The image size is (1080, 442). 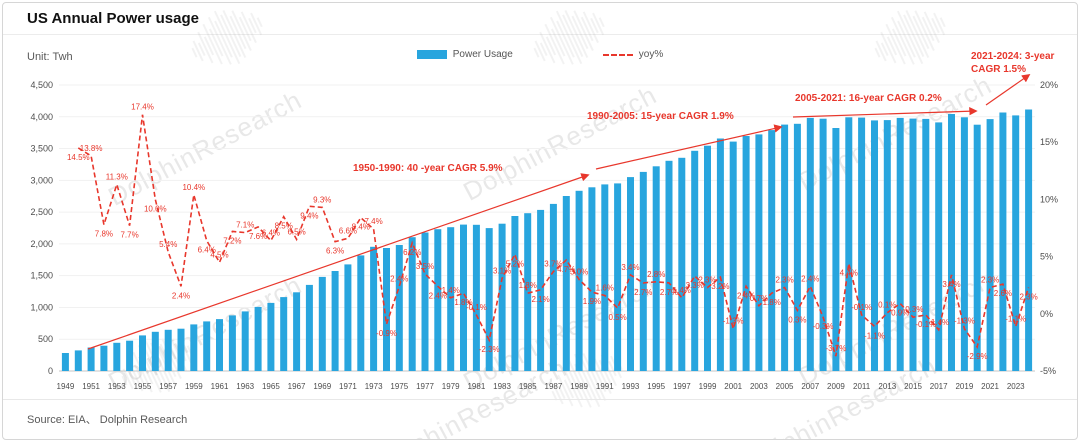 I want to click on yoy-point-label: 1.6%, so click(x=605, y=288).